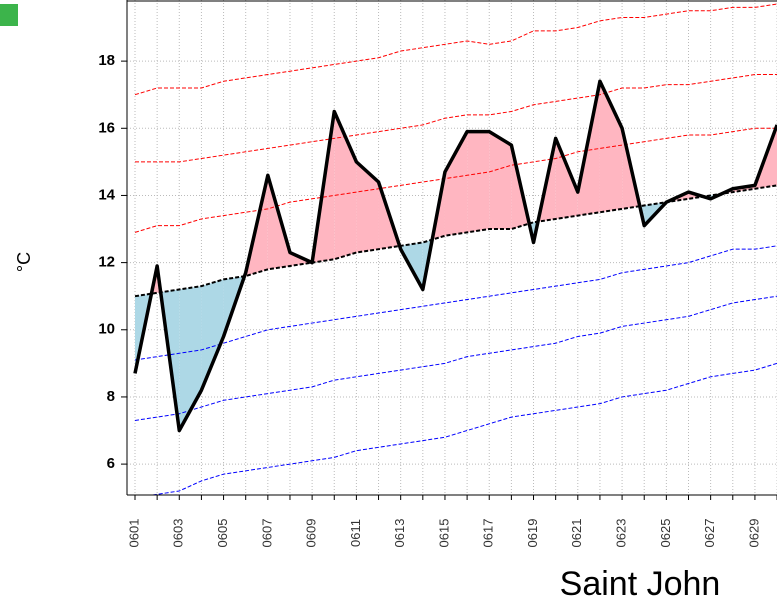 This screenshot has width=777, height=611. What do you see at coordinates (106, 262) in the screenshot?
I see `y-tick-label: 12` at bounding box center [106, 262].